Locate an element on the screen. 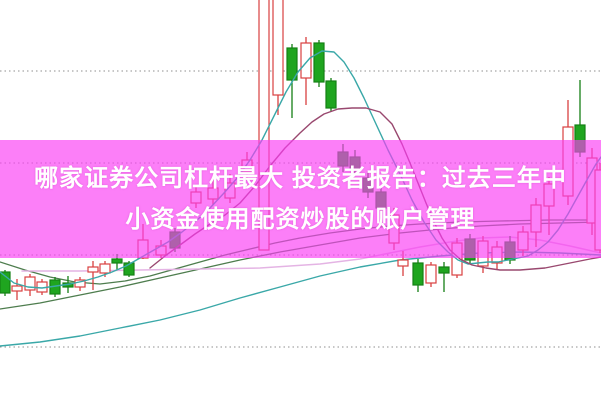  headline-line-2: 小资金使用配资炒股的账户管理 is located at coordinates (300, 219).